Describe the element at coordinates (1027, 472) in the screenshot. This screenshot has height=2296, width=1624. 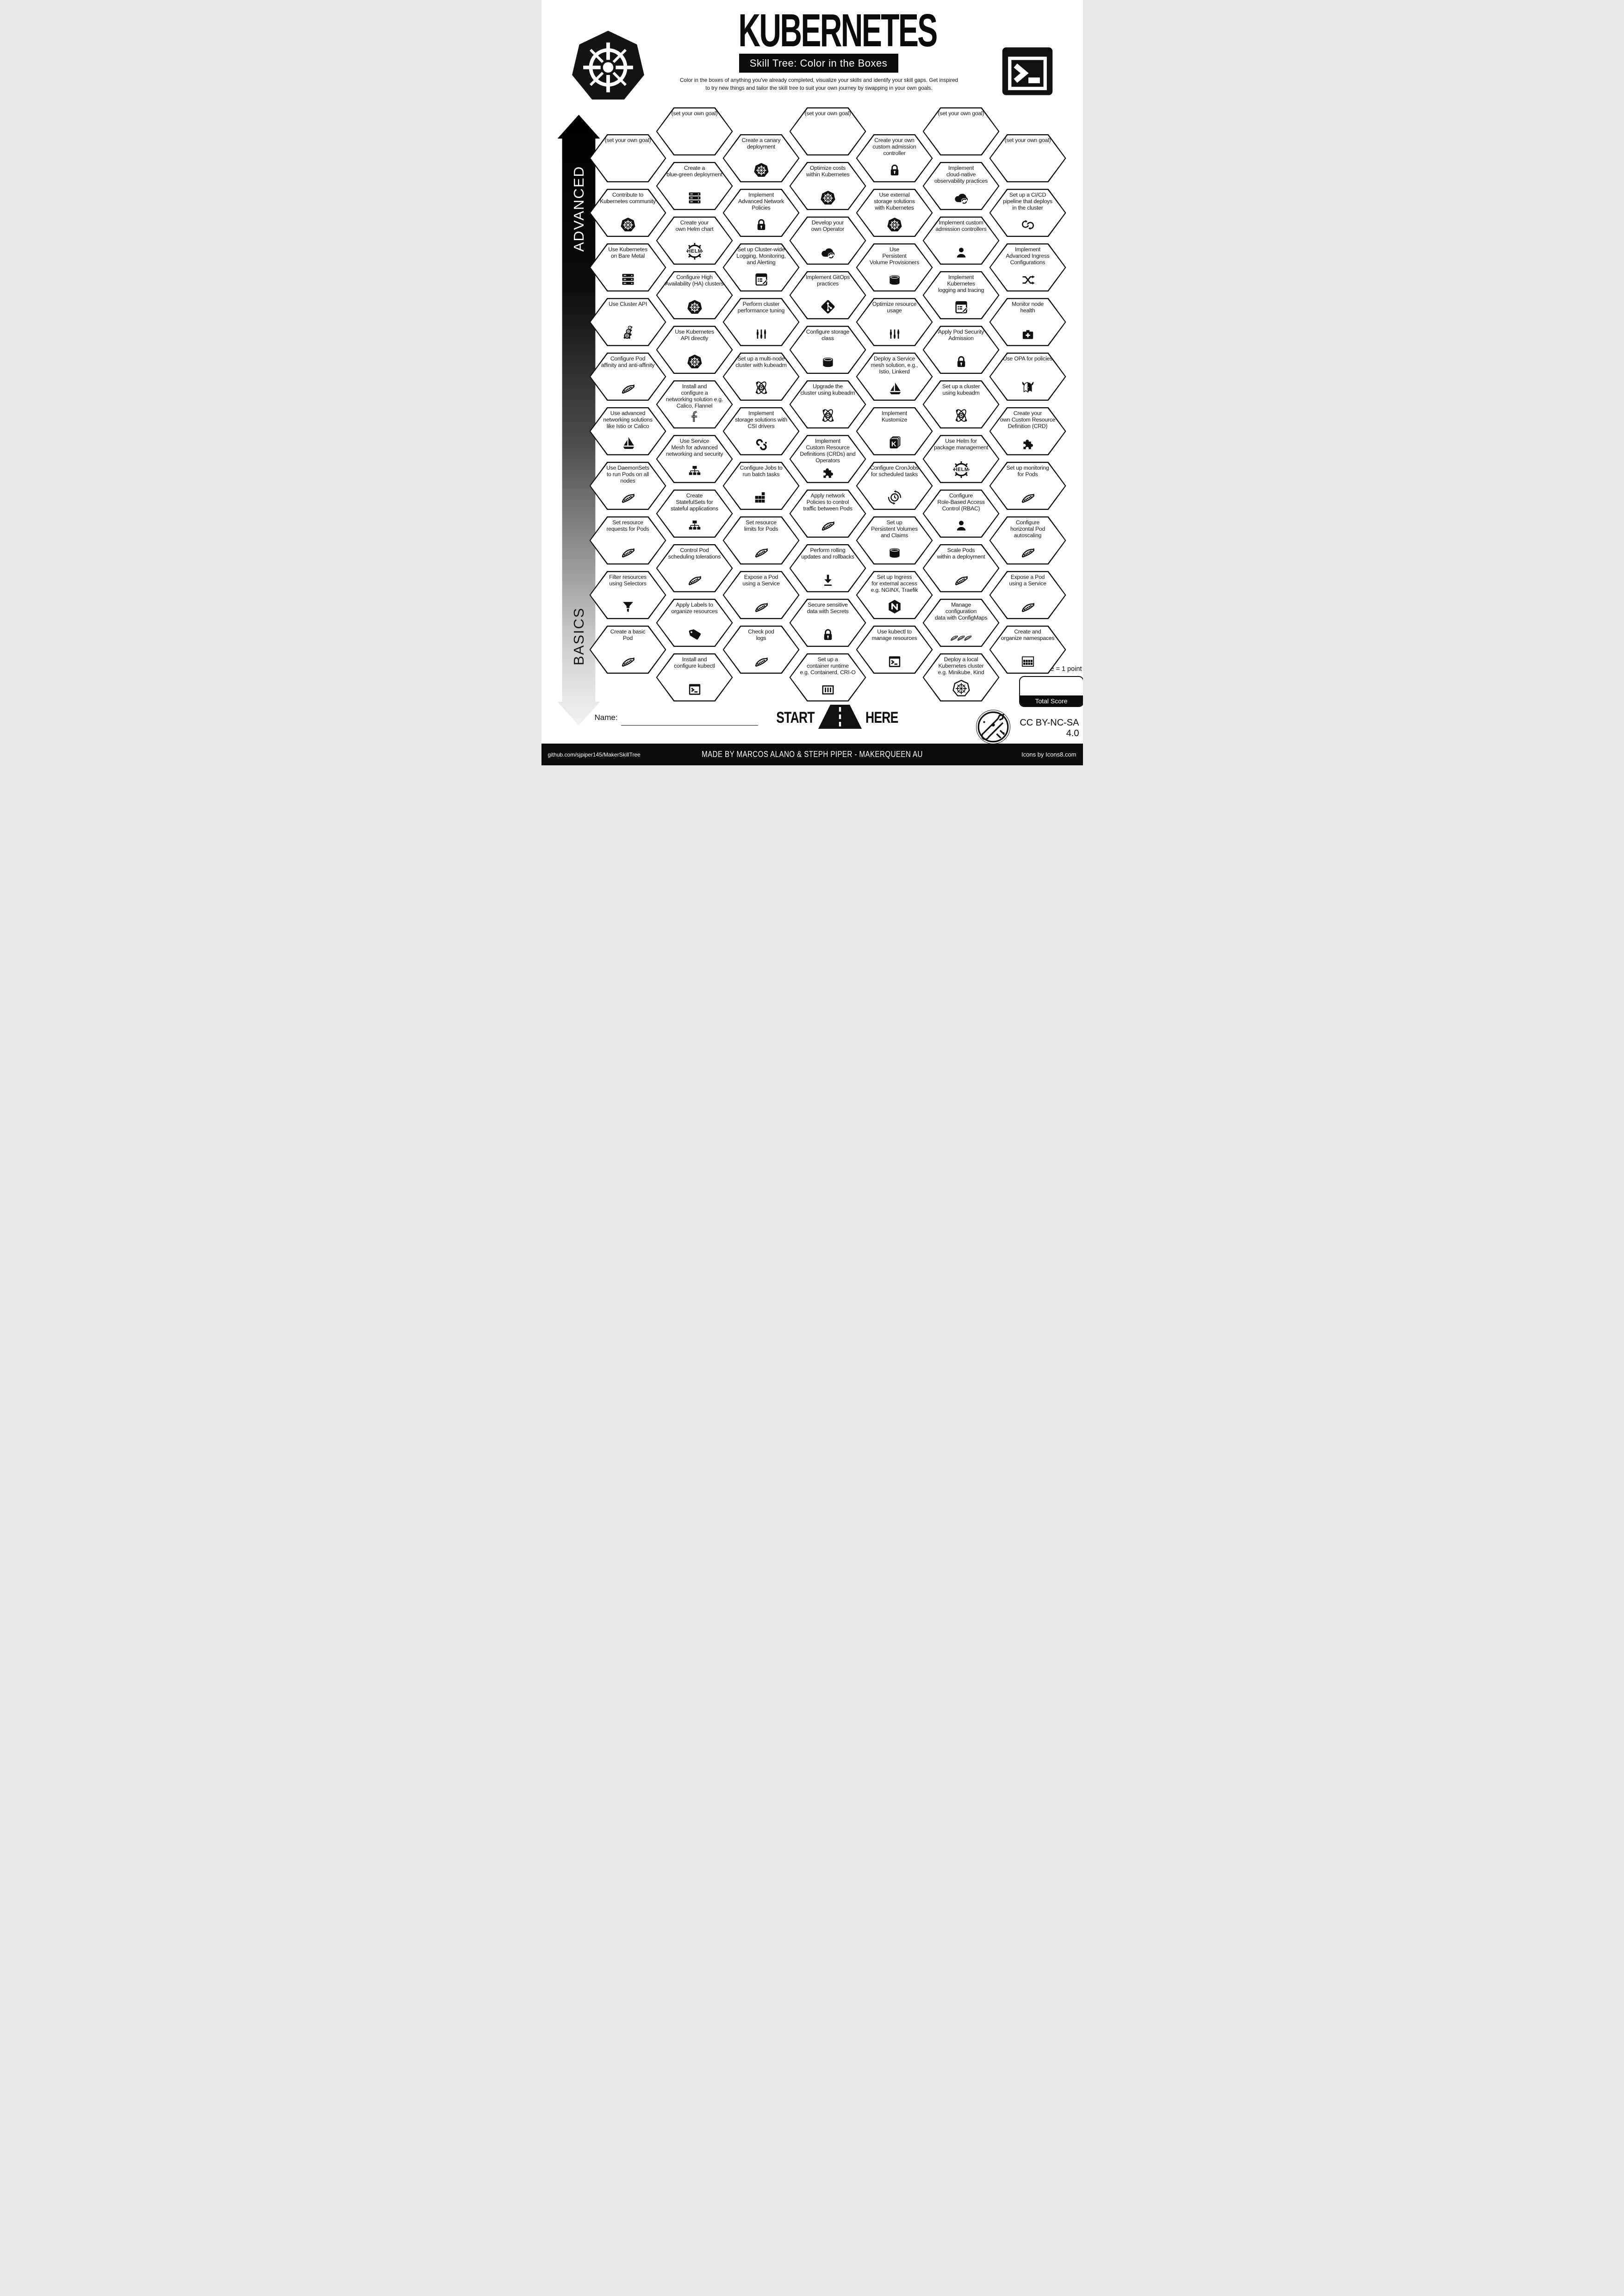
I see `skill-tile-label: Set up monitoring for Pods` at that location.